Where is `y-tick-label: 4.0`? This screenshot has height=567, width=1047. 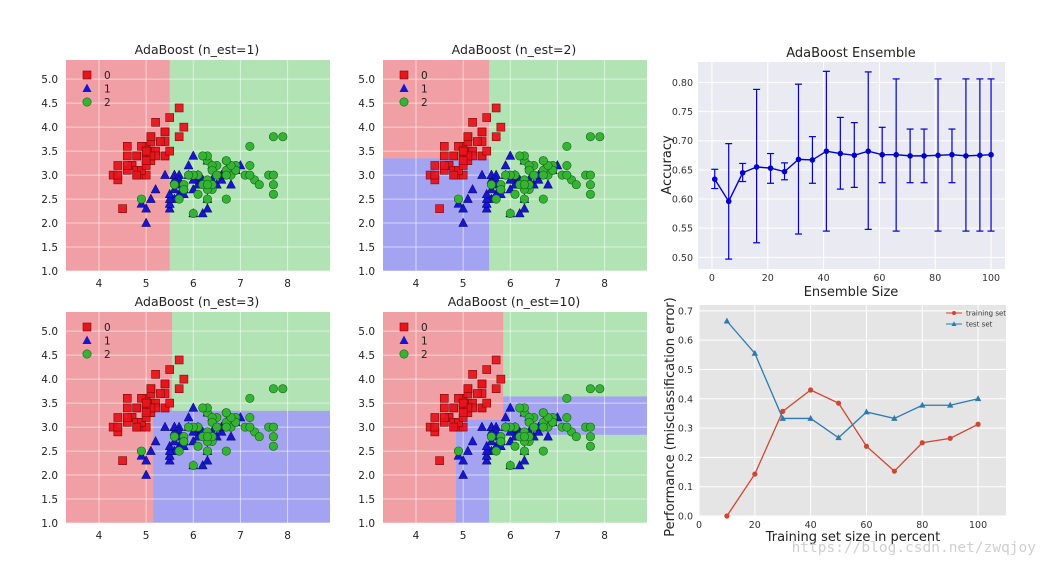 y-tick-label: 4.0 is located at coordinates (366, 380).